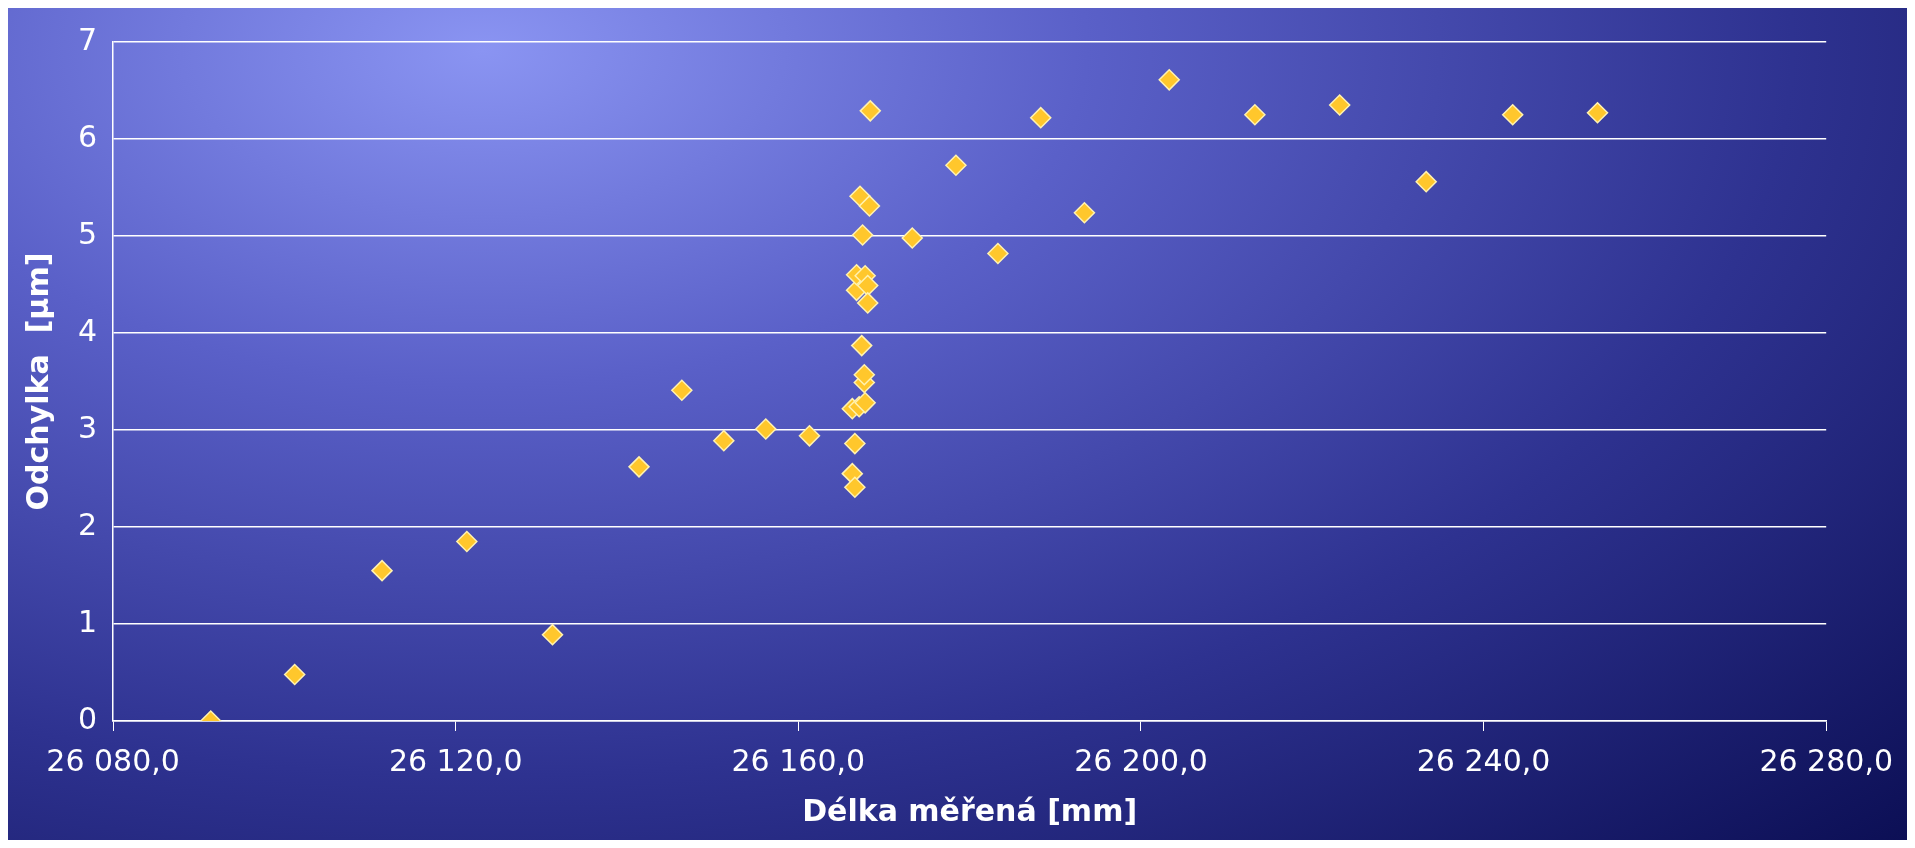 The width and height of the screenshot is (1915, 848). Describe the element at coordinates (87, 330) in the screenshot. I see `y-tick-label: 4` at that location.